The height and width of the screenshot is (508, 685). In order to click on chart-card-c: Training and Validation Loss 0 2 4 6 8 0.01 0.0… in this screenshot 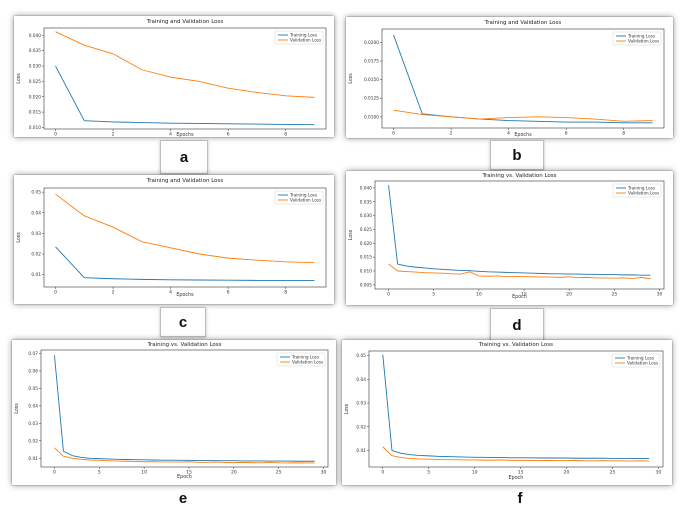, I will do `click(174, 239)`.